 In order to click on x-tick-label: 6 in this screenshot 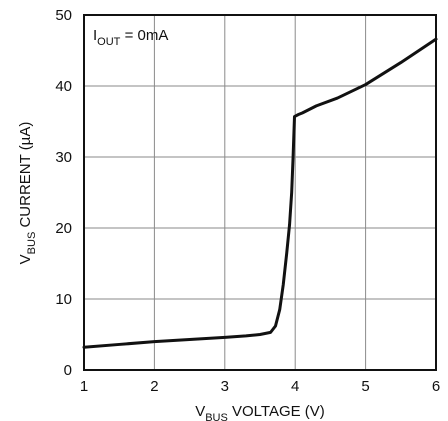, I will do `click(436, 386)`.